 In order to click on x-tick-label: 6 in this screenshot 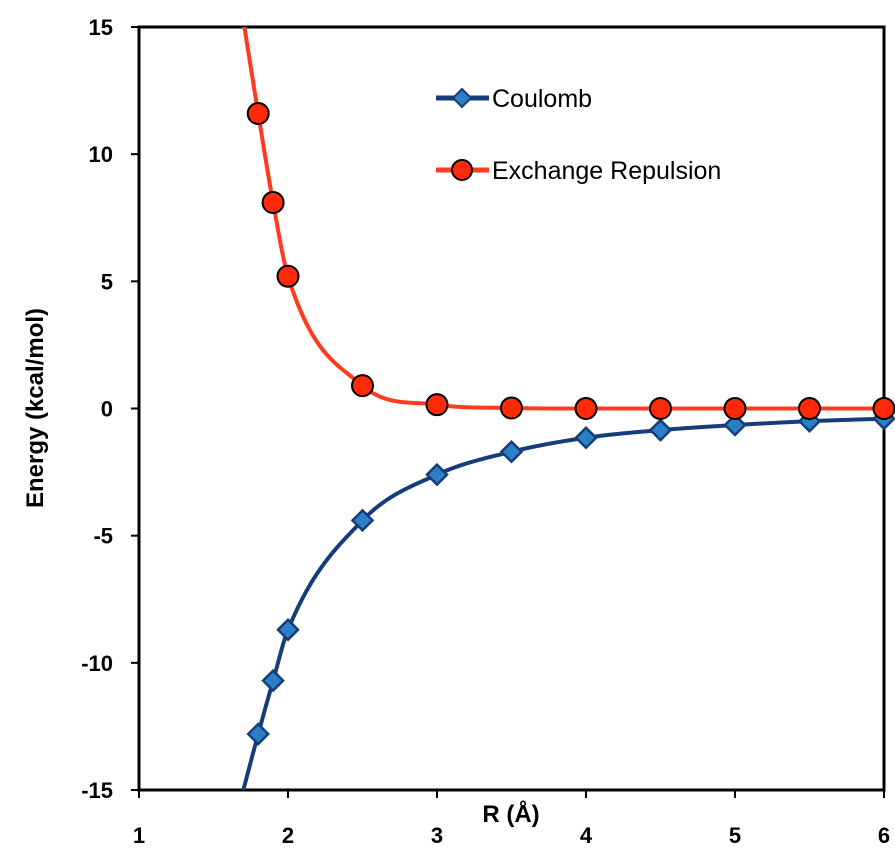, I will do `click(884, 835)`.